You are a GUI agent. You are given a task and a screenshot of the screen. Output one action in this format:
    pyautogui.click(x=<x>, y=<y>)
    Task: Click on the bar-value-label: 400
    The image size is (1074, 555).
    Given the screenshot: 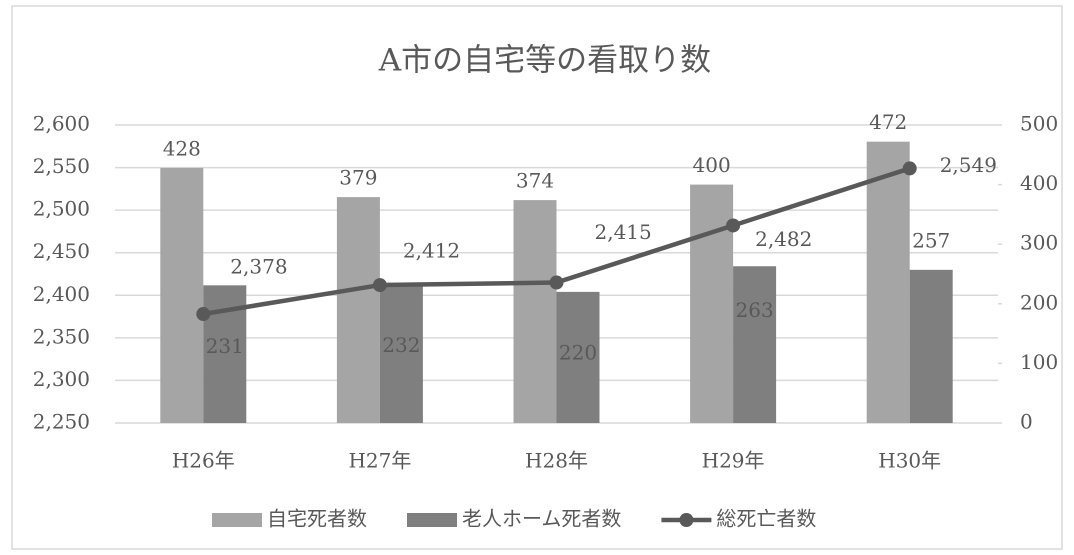 What is the action you would take?
    pyautogui.click(x=712, y=165)
    